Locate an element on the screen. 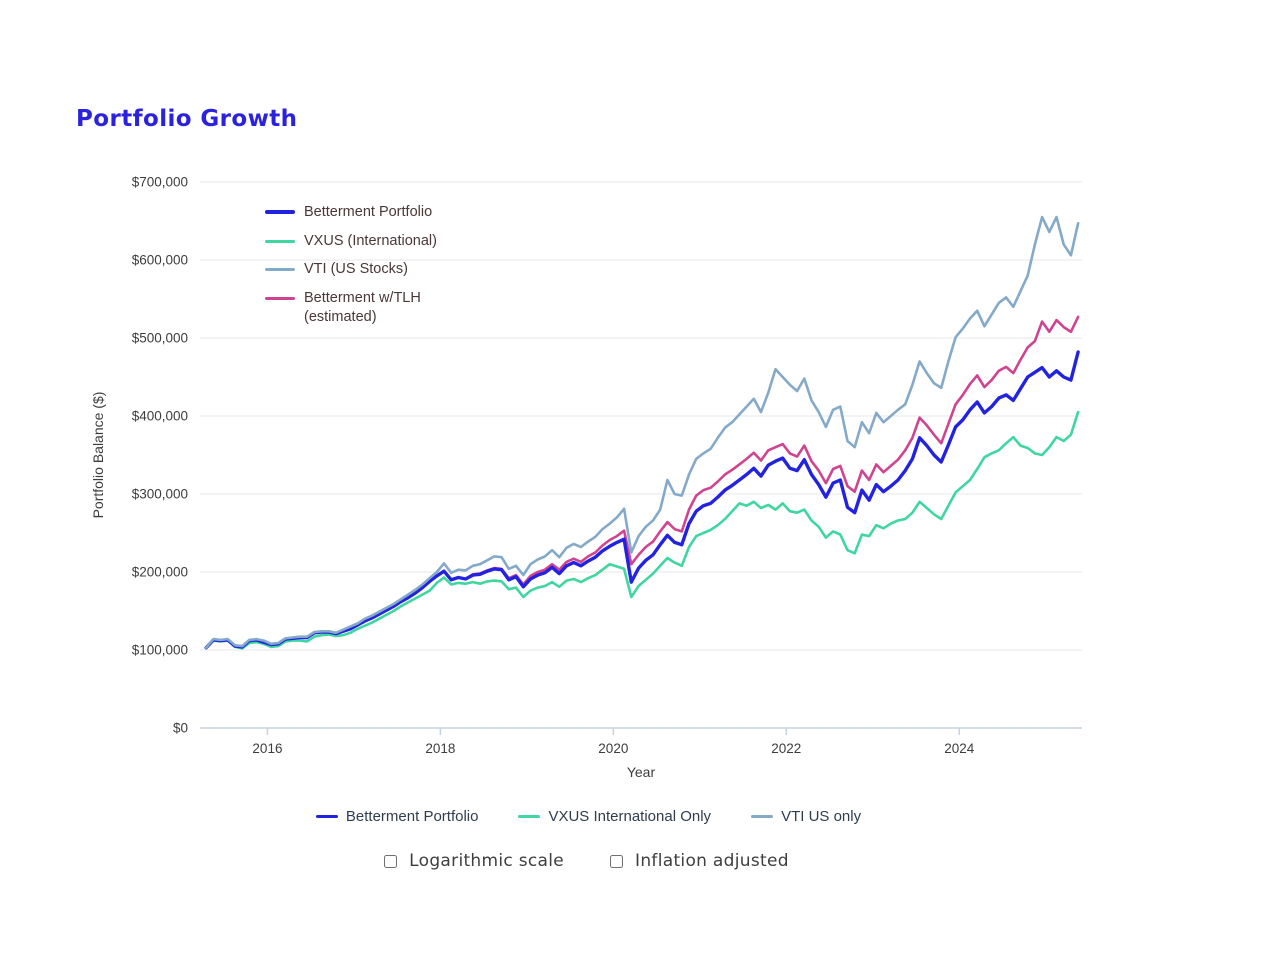 The width and height of the screenshot is (1267, 953). legend-swatch-vti is located at coordinates (280, 270).